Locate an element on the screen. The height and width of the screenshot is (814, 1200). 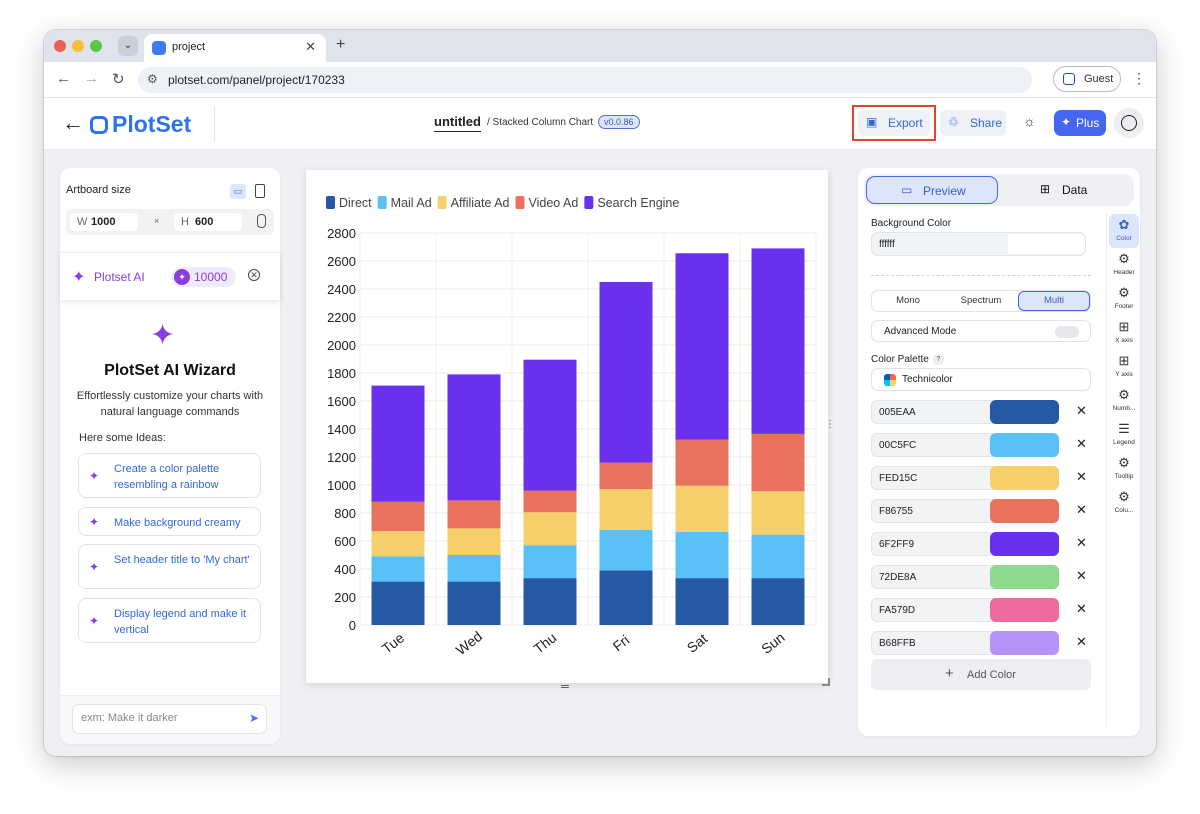
rail-color: ✿ Color is located at coordinates (1124, 231).